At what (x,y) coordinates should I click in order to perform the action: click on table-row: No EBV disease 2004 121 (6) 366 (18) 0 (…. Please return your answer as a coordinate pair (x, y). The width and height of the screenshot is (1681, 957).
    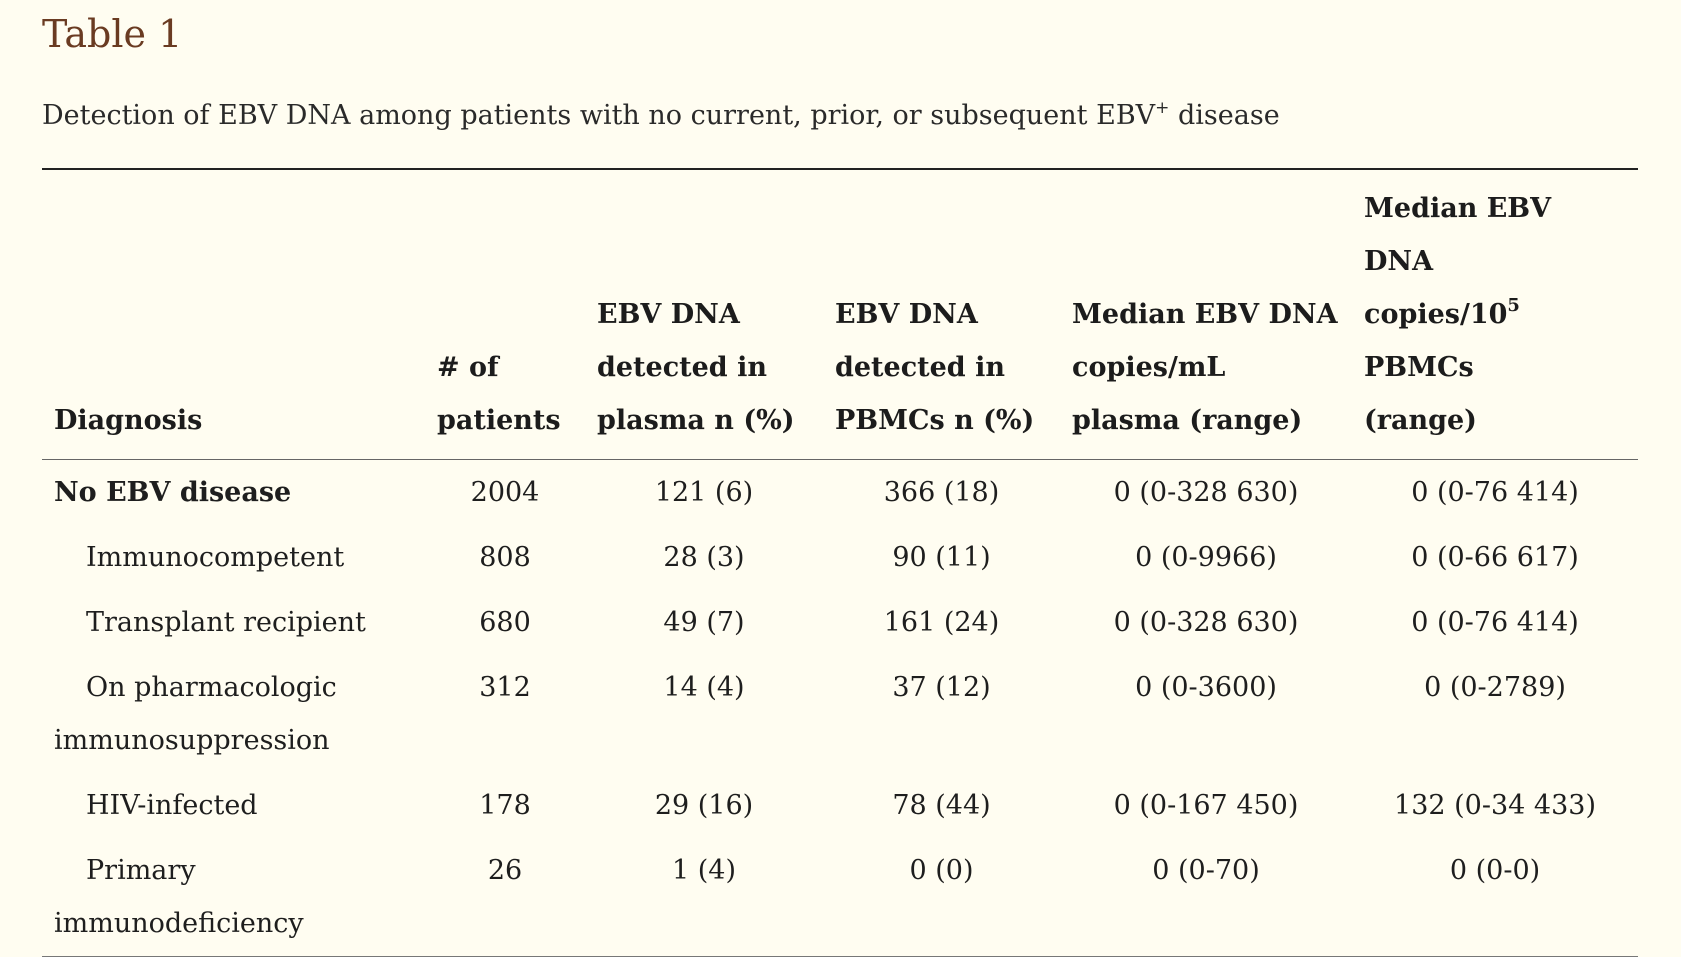
    Looking at the image, I should click on (840, 493).